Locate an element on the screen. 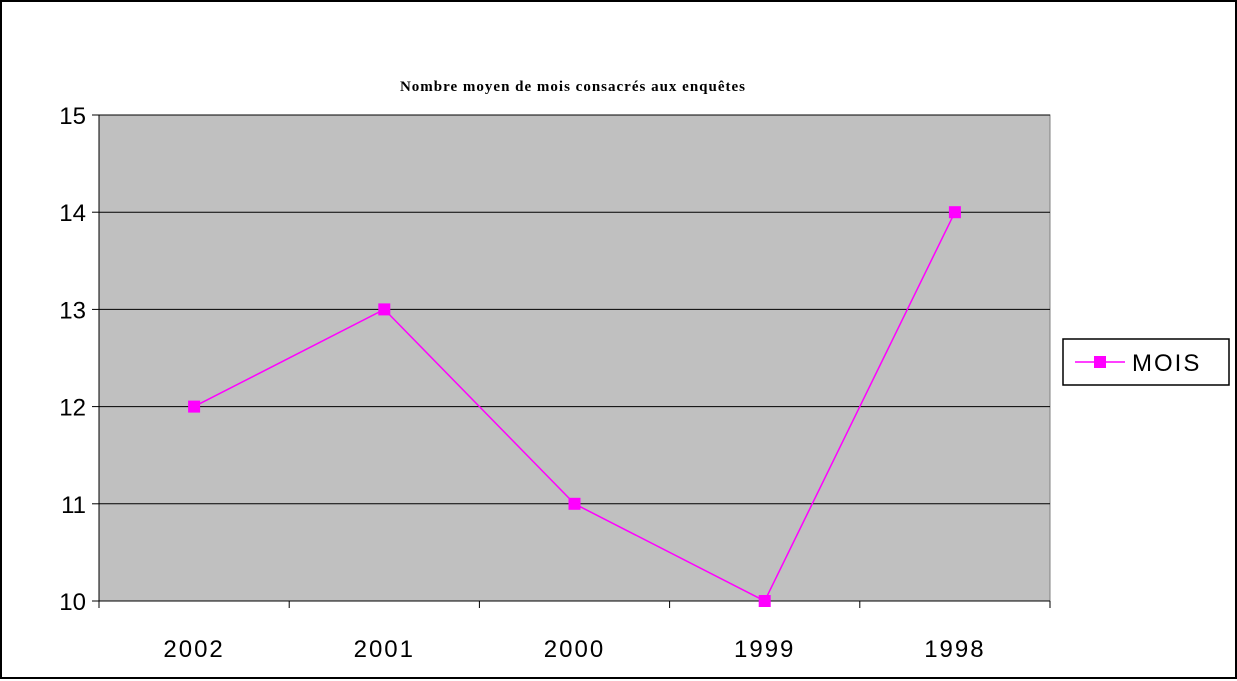  legend-label-mois: MOIS is located at coordinates (1166, 363).